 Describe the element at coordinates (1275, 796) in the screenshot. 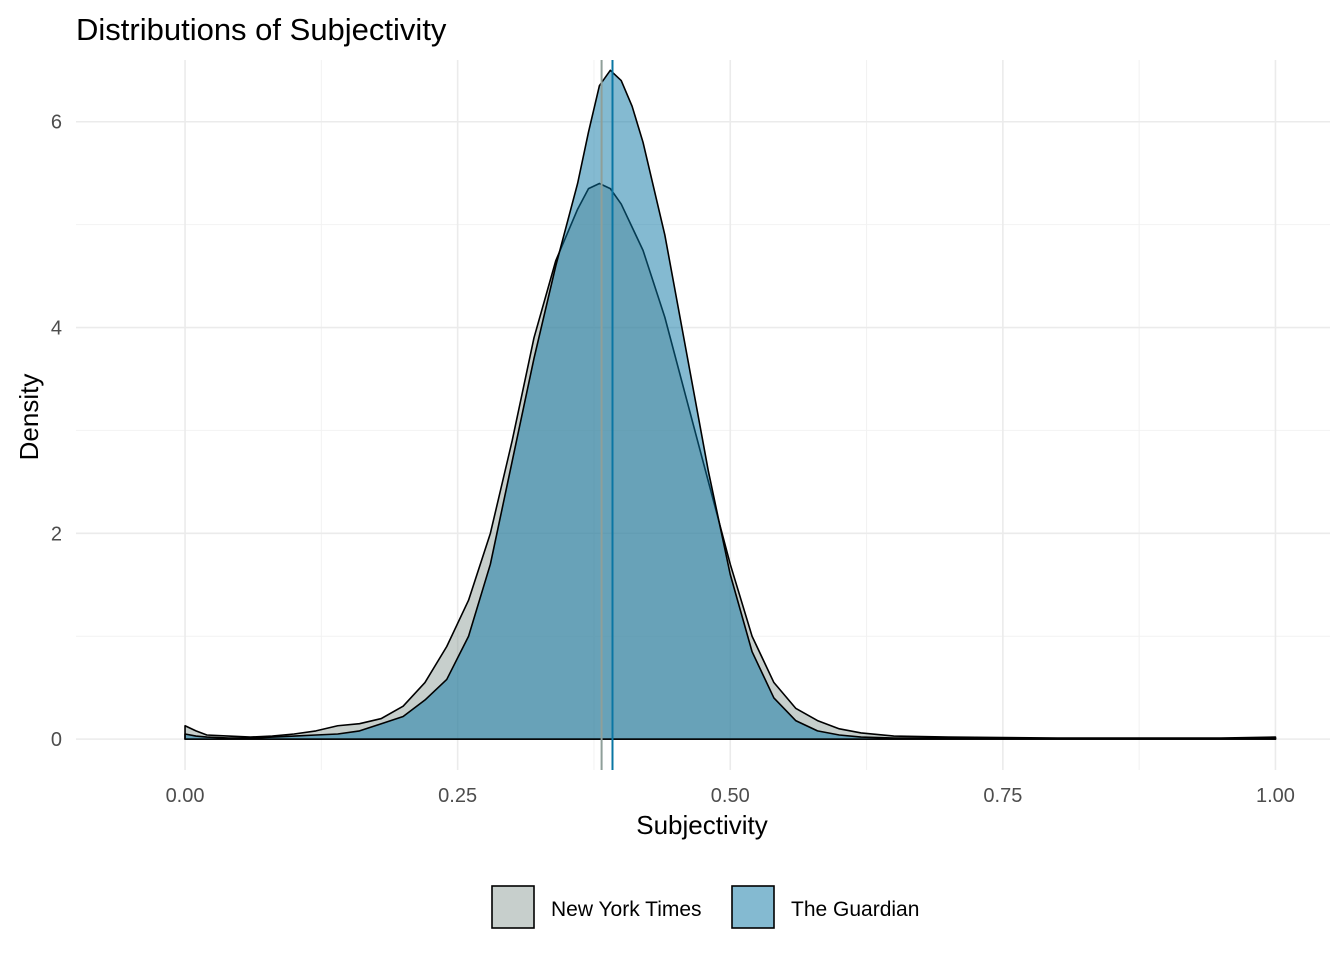

I see `x-tick-label: 1.00` at that location.